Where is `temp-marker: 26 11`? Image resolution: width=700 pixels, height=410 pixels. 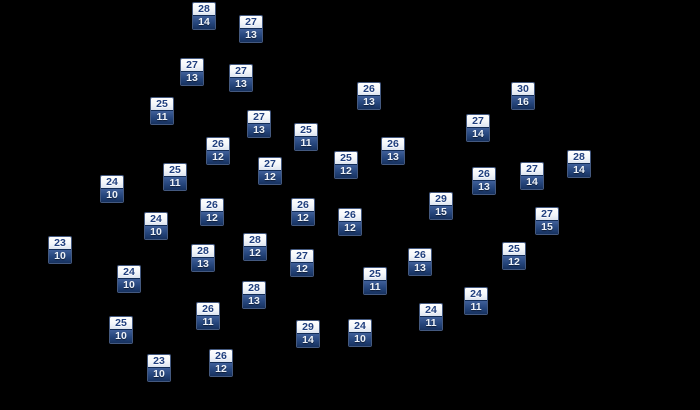
temp-marker: 26 11 is located at coordinates (208, 316).